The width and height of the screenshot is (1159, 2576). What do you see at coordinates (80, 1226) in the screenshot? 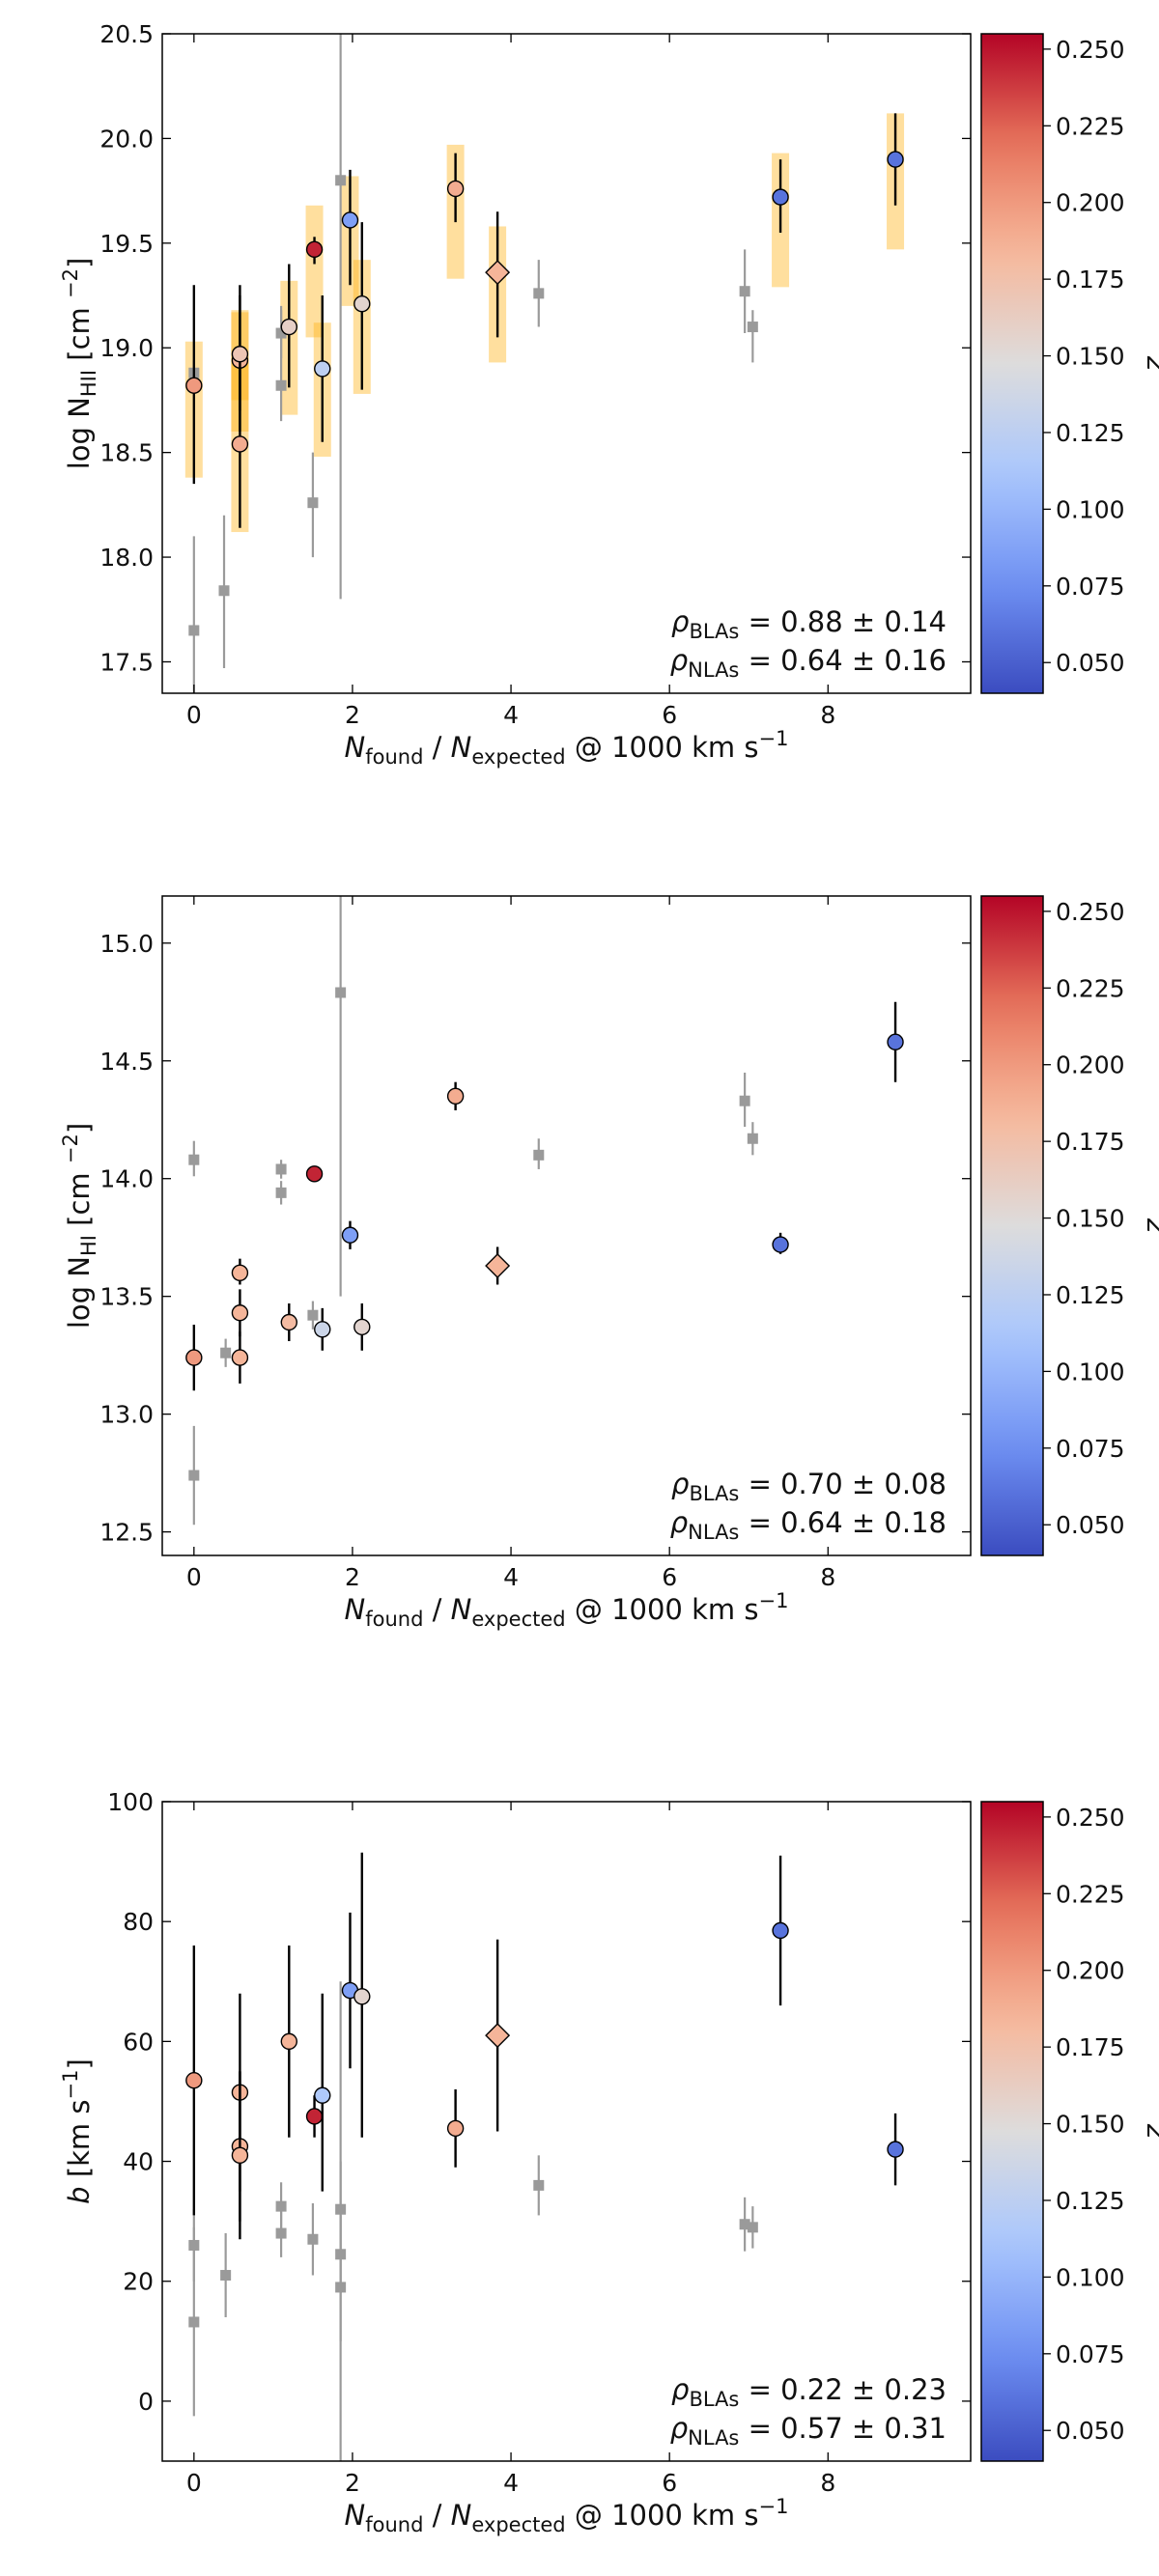
I see `y-axis-label: log NHI [cm −2]` at bounding box center [80, 1226].